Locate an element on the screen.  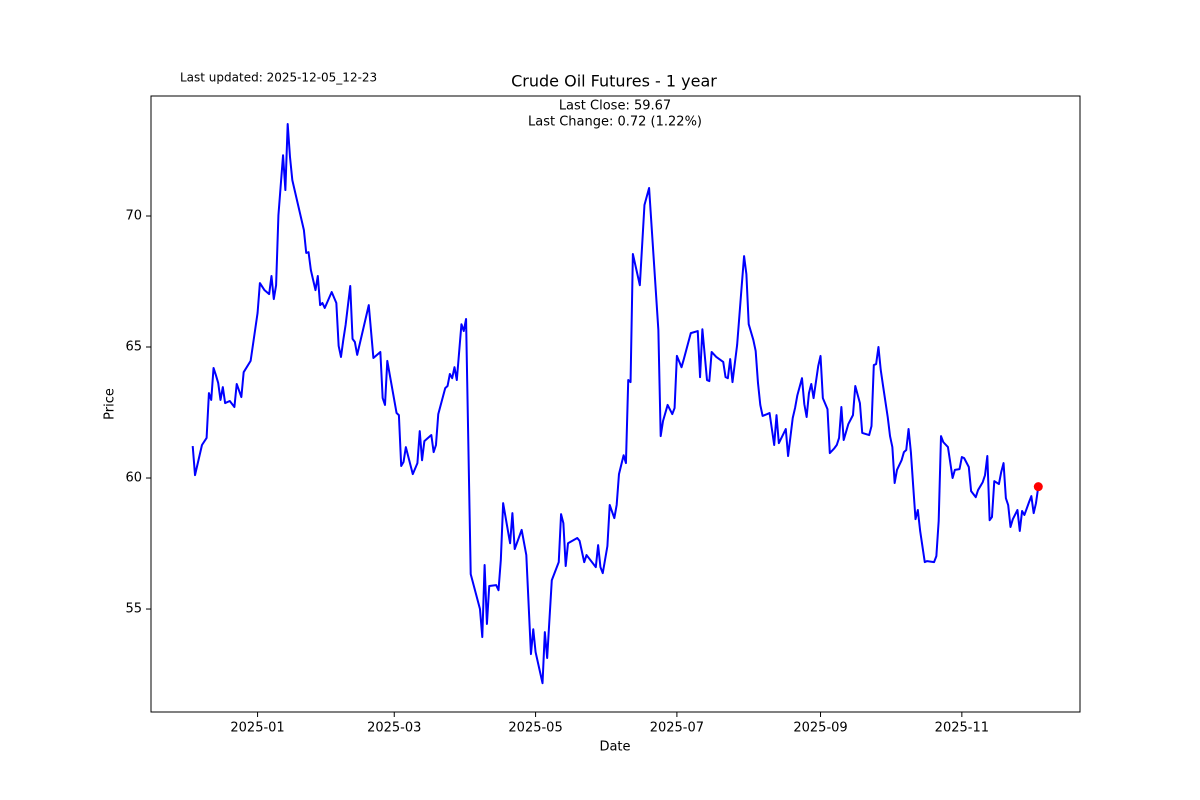
x-tick-label: 2025-01 is located at coordinates (257, 728).